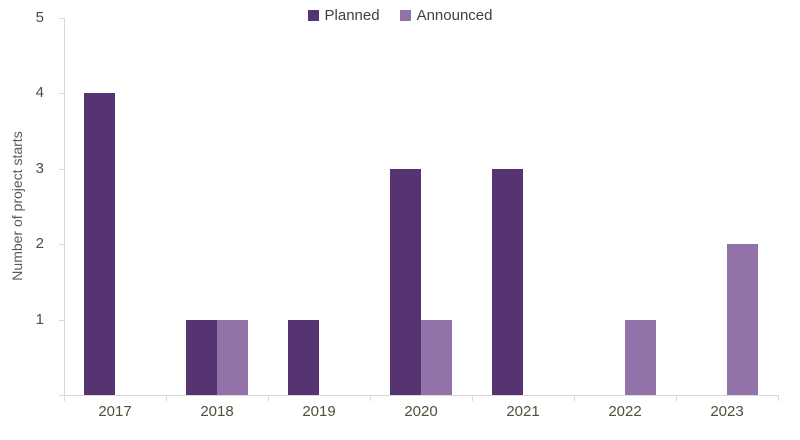  What do you see at coordinates (39, 243) in the screenshot?
I see `y-tick-label: 2` at bounding box center [39, 243].